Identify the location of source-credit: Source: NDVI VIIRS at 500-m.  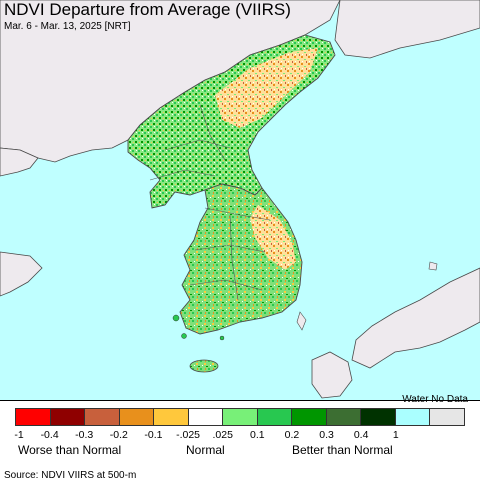
(70, 475).